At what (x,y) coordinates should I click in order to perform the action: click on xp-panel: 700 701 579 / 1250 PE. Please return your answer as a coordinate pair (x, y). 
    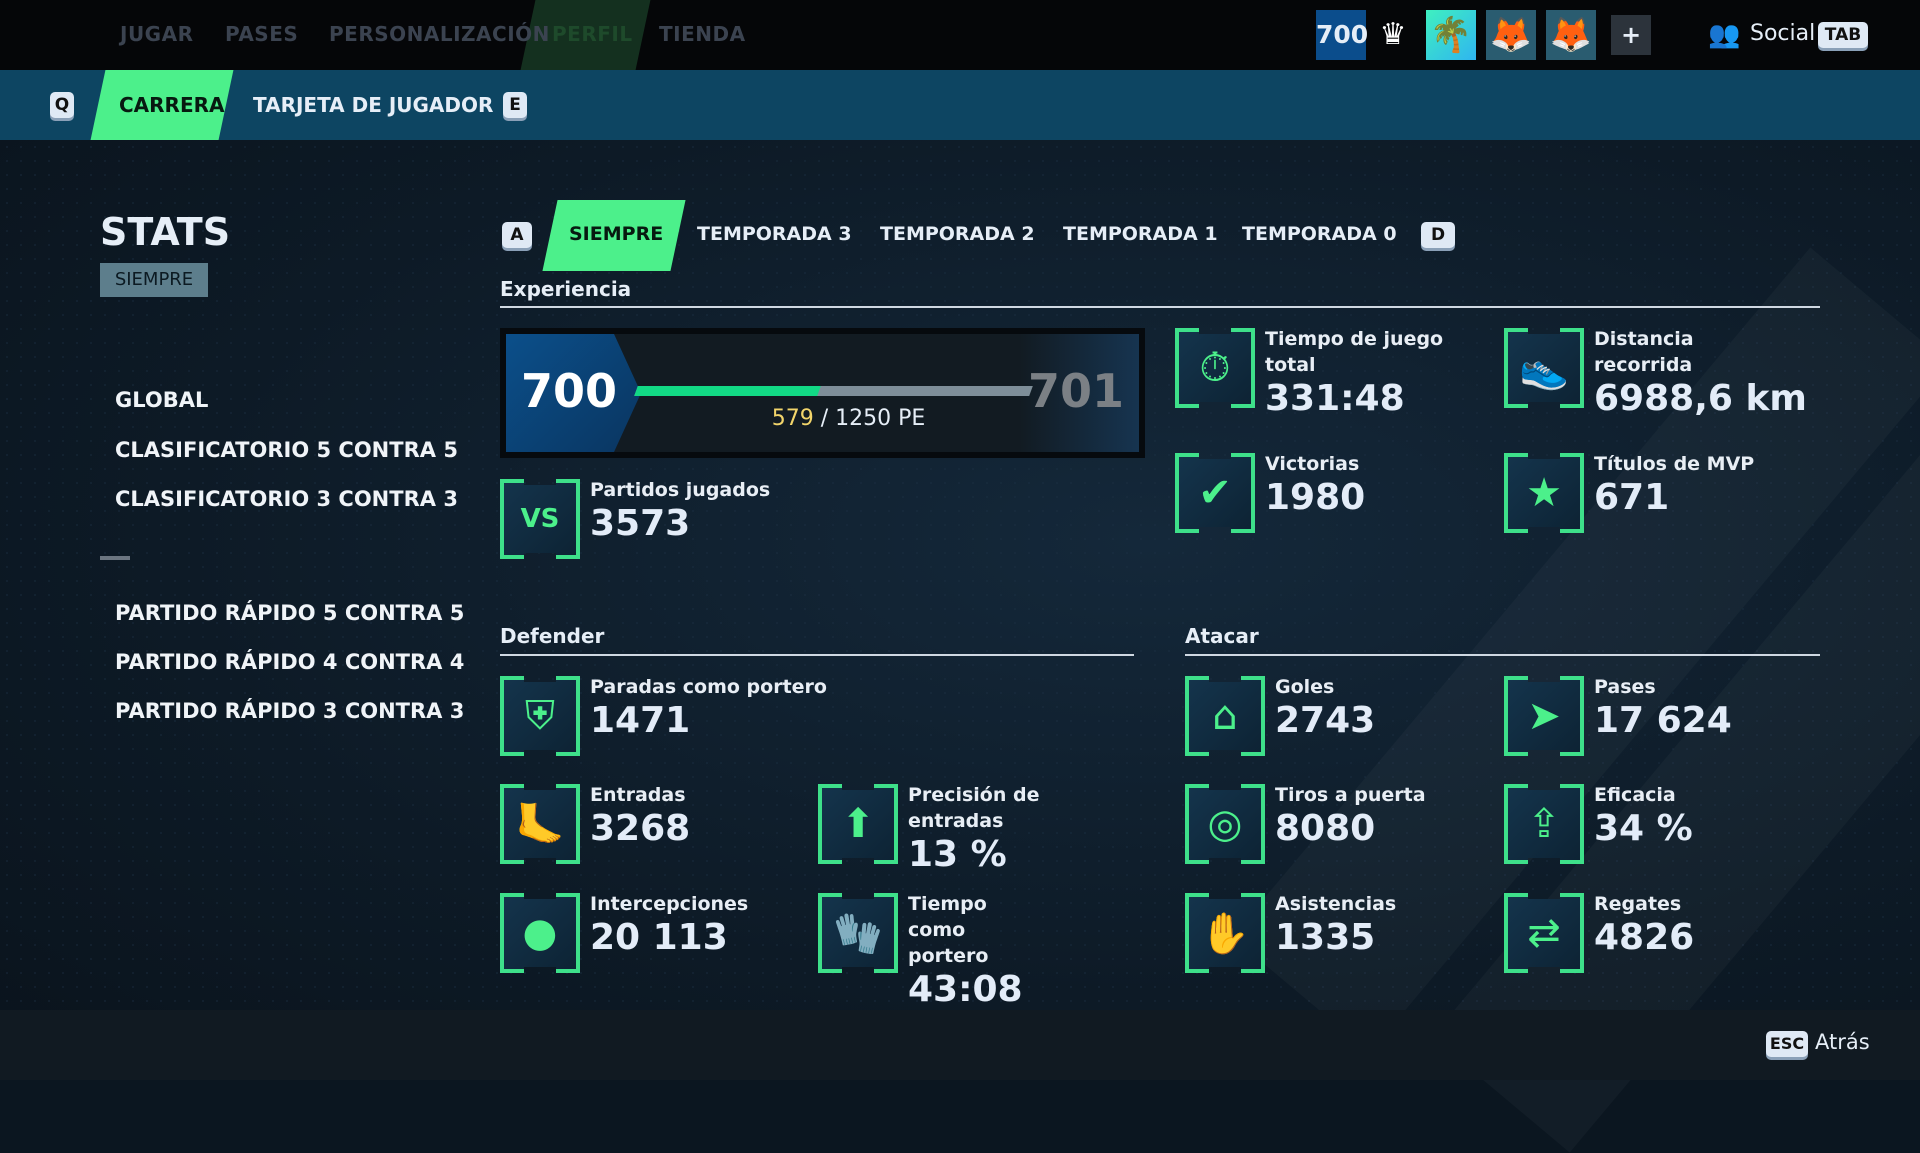
    Looking at the image, I should click on (822, 393).